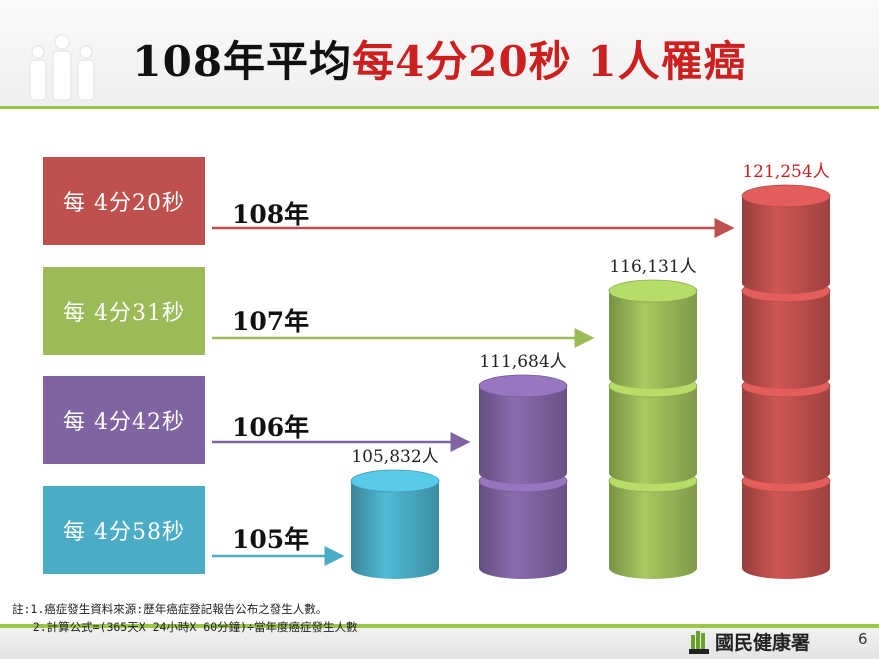 This screenshot has height=659, width=879. Describe the element at coordinates (271, 427) in the screenshot. I see `year-label-106: 106年` at that location.